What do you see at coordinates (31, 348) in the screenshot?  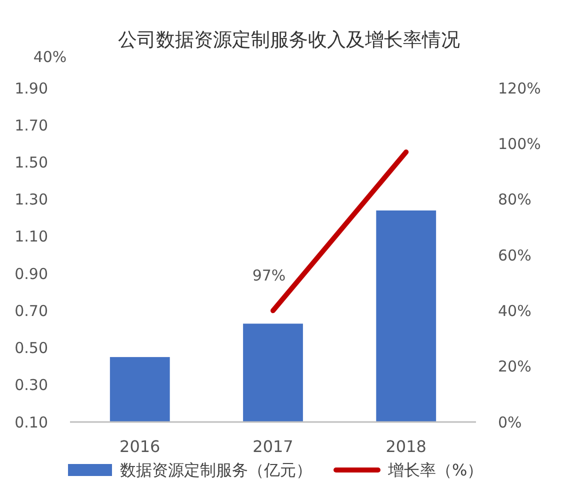 I see `y-tick-label: 0.50` at bounding box center [31, 348].